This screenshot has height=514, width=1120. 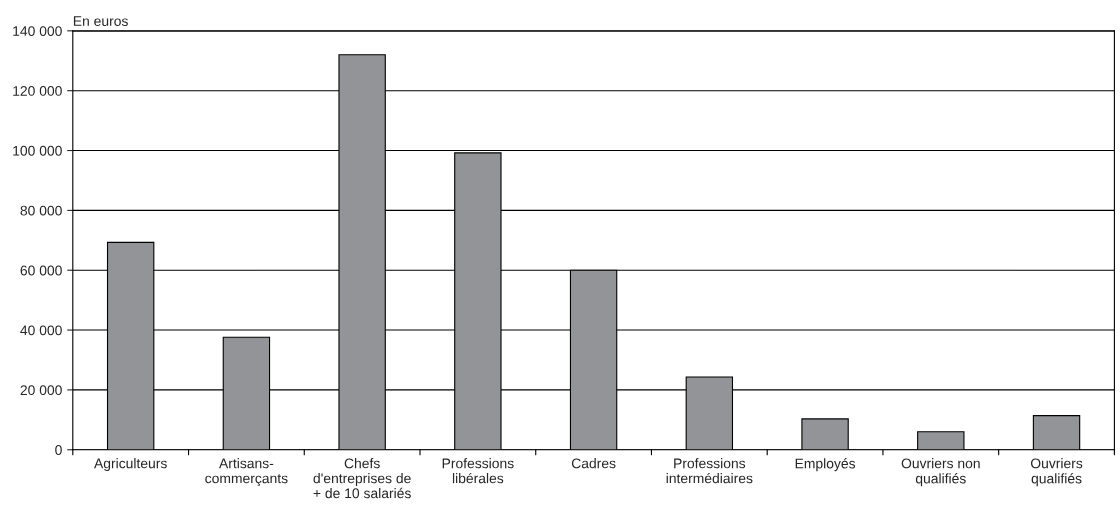 What do you see at coordinates (362, 478) in the screenshot?
I see `x-tick-label: Chefs d'entreprises de + de 10 salariés` at bounding box center [362, 478].